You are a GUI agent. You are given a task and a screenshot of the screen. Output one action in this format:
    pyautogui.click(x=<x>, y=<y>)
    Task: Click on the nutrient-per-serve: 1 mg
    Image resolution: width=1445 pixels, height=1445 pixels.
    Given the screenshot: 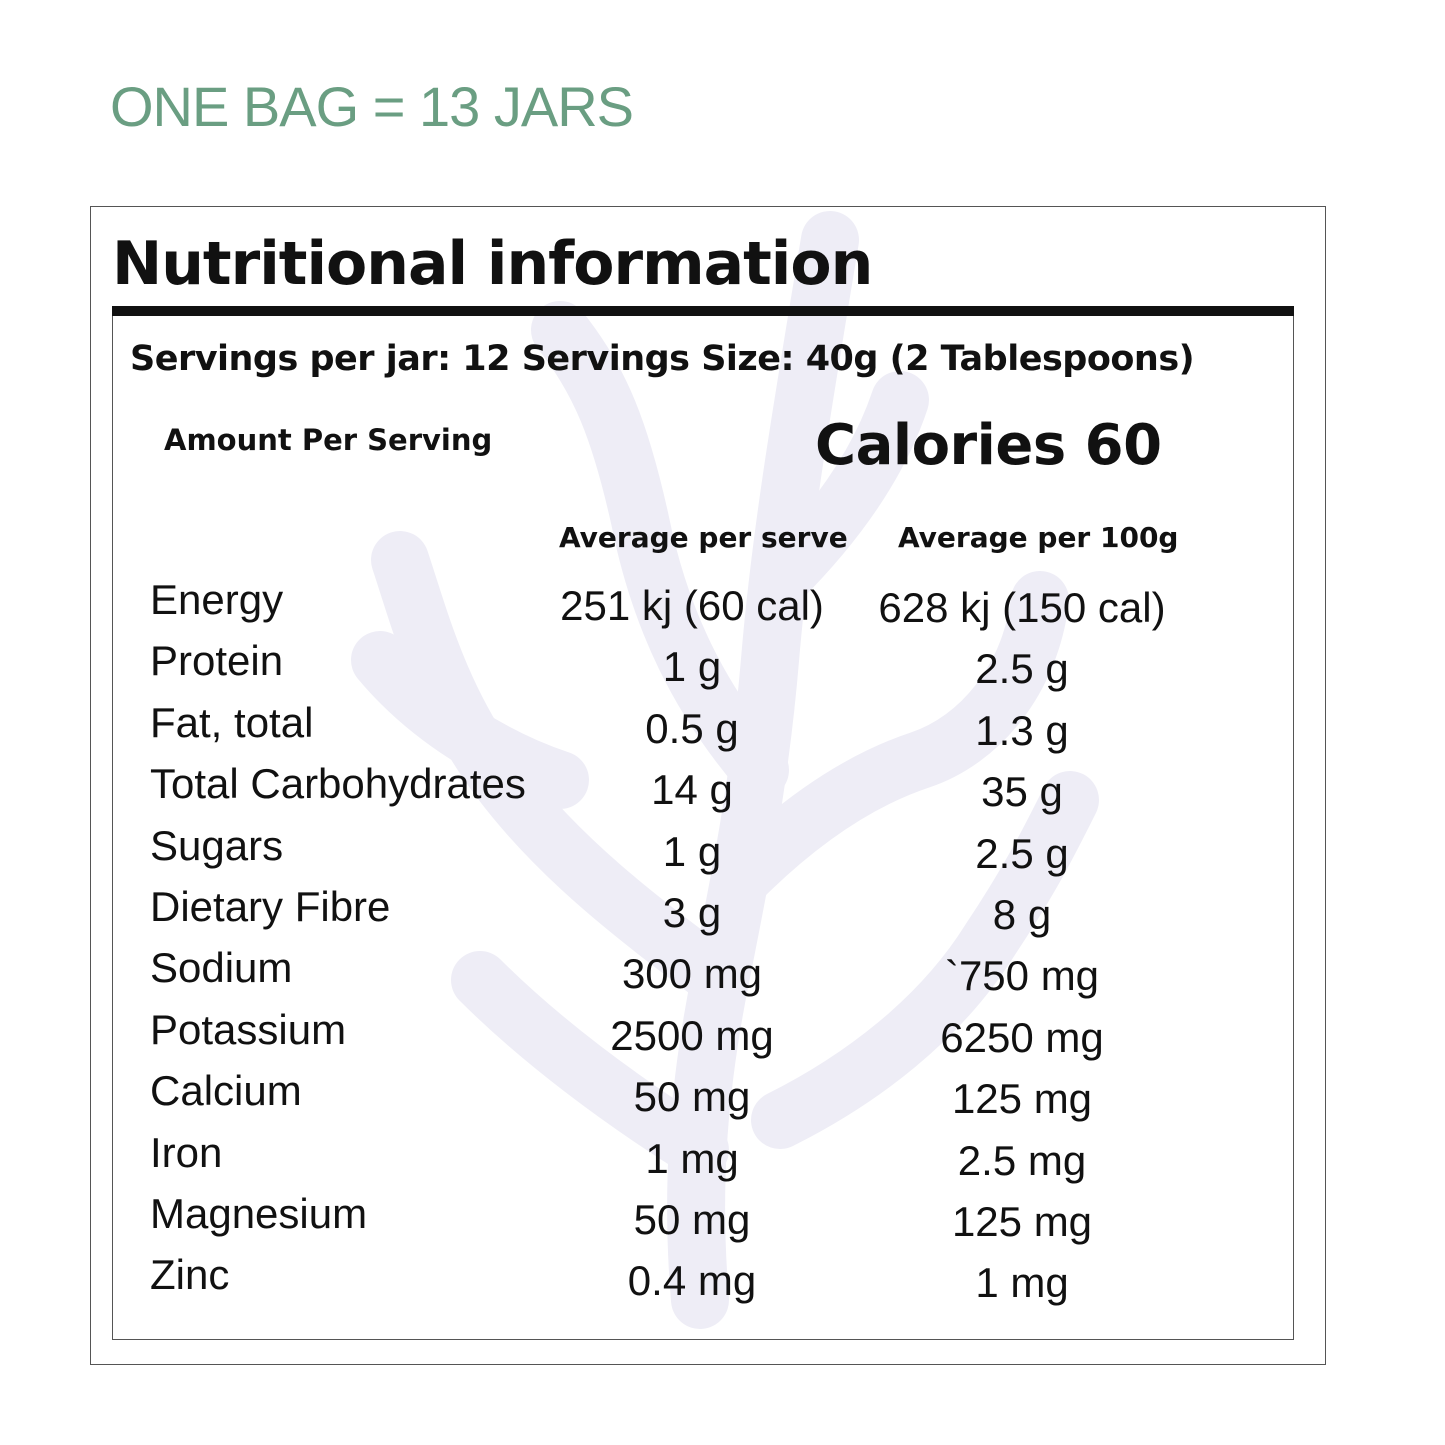 What is the action you would take?
    pyautogui.click(x=692, y=1158)
    